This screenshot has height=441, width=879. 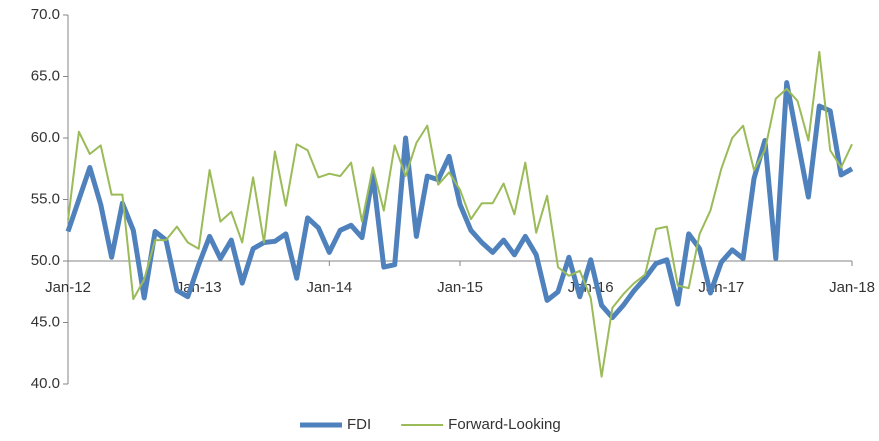 I want to click on y-tick-label: 45.0, so click(x=45, y=321).